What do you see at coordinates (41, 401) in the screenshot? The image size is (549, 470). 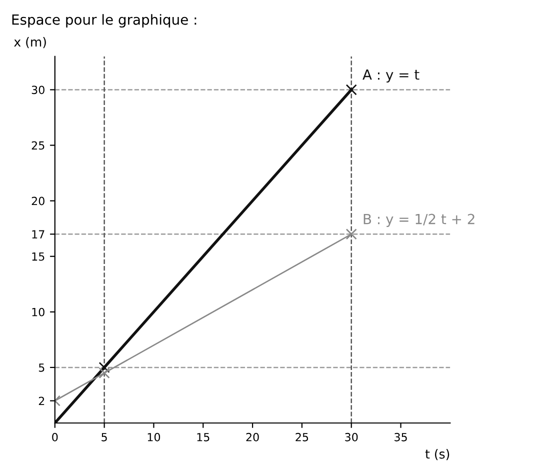 I see `y-tick-label: 2` at bounding box center [41, 401].